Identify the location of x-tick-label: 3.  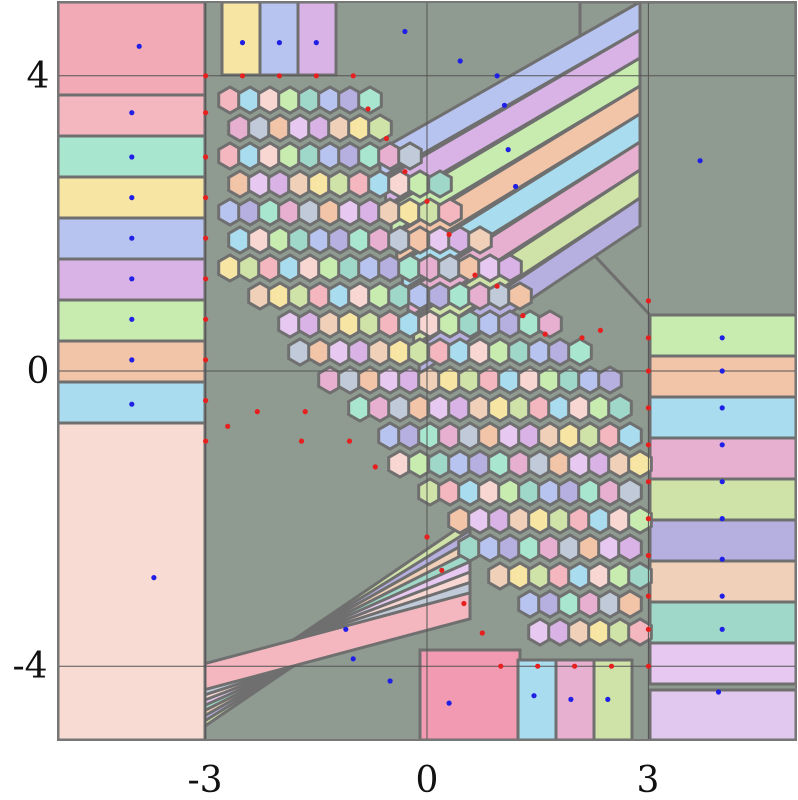
(648, 780).